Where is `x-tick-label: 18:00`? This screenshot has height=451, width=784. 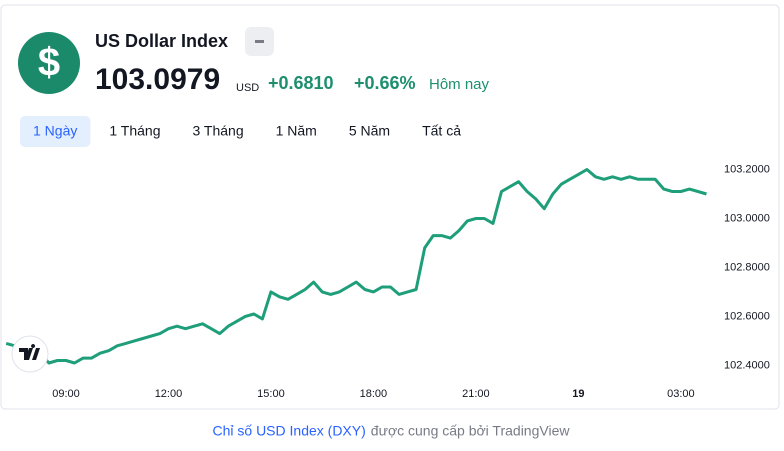 x-tick-label: 18:00 is located at coordinates (374, 394).